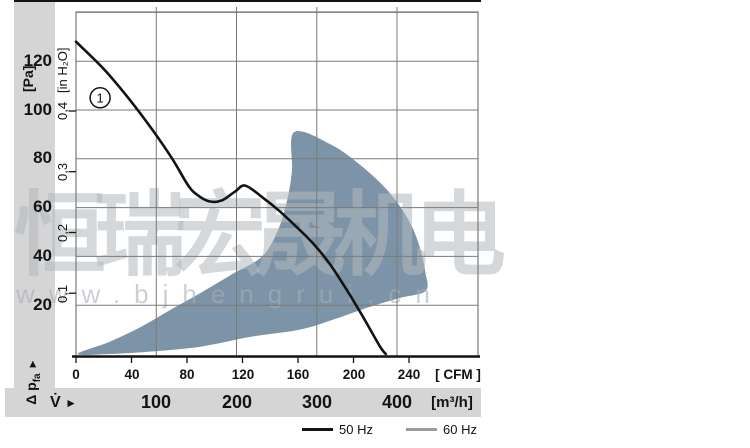 This screenshot has width=750, height=448. I want to click on flow-axis-label-text: V̇, so click(55, 402).